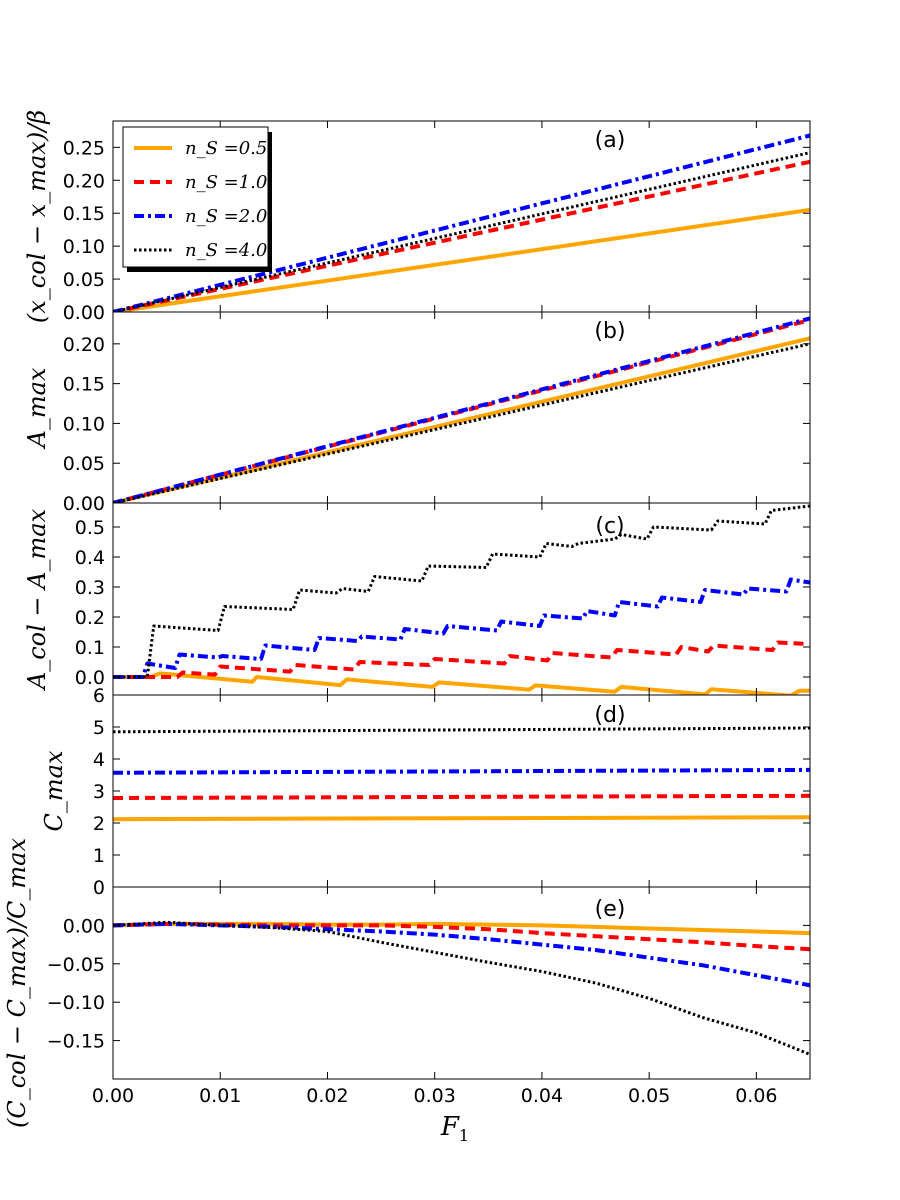 The height and width of the screenshot is (1200, 900). What do you see at coordinates (327, 1096) in the screenshot?
I see `x-tick-label: 0.02` at bounding box center [327, 1096].